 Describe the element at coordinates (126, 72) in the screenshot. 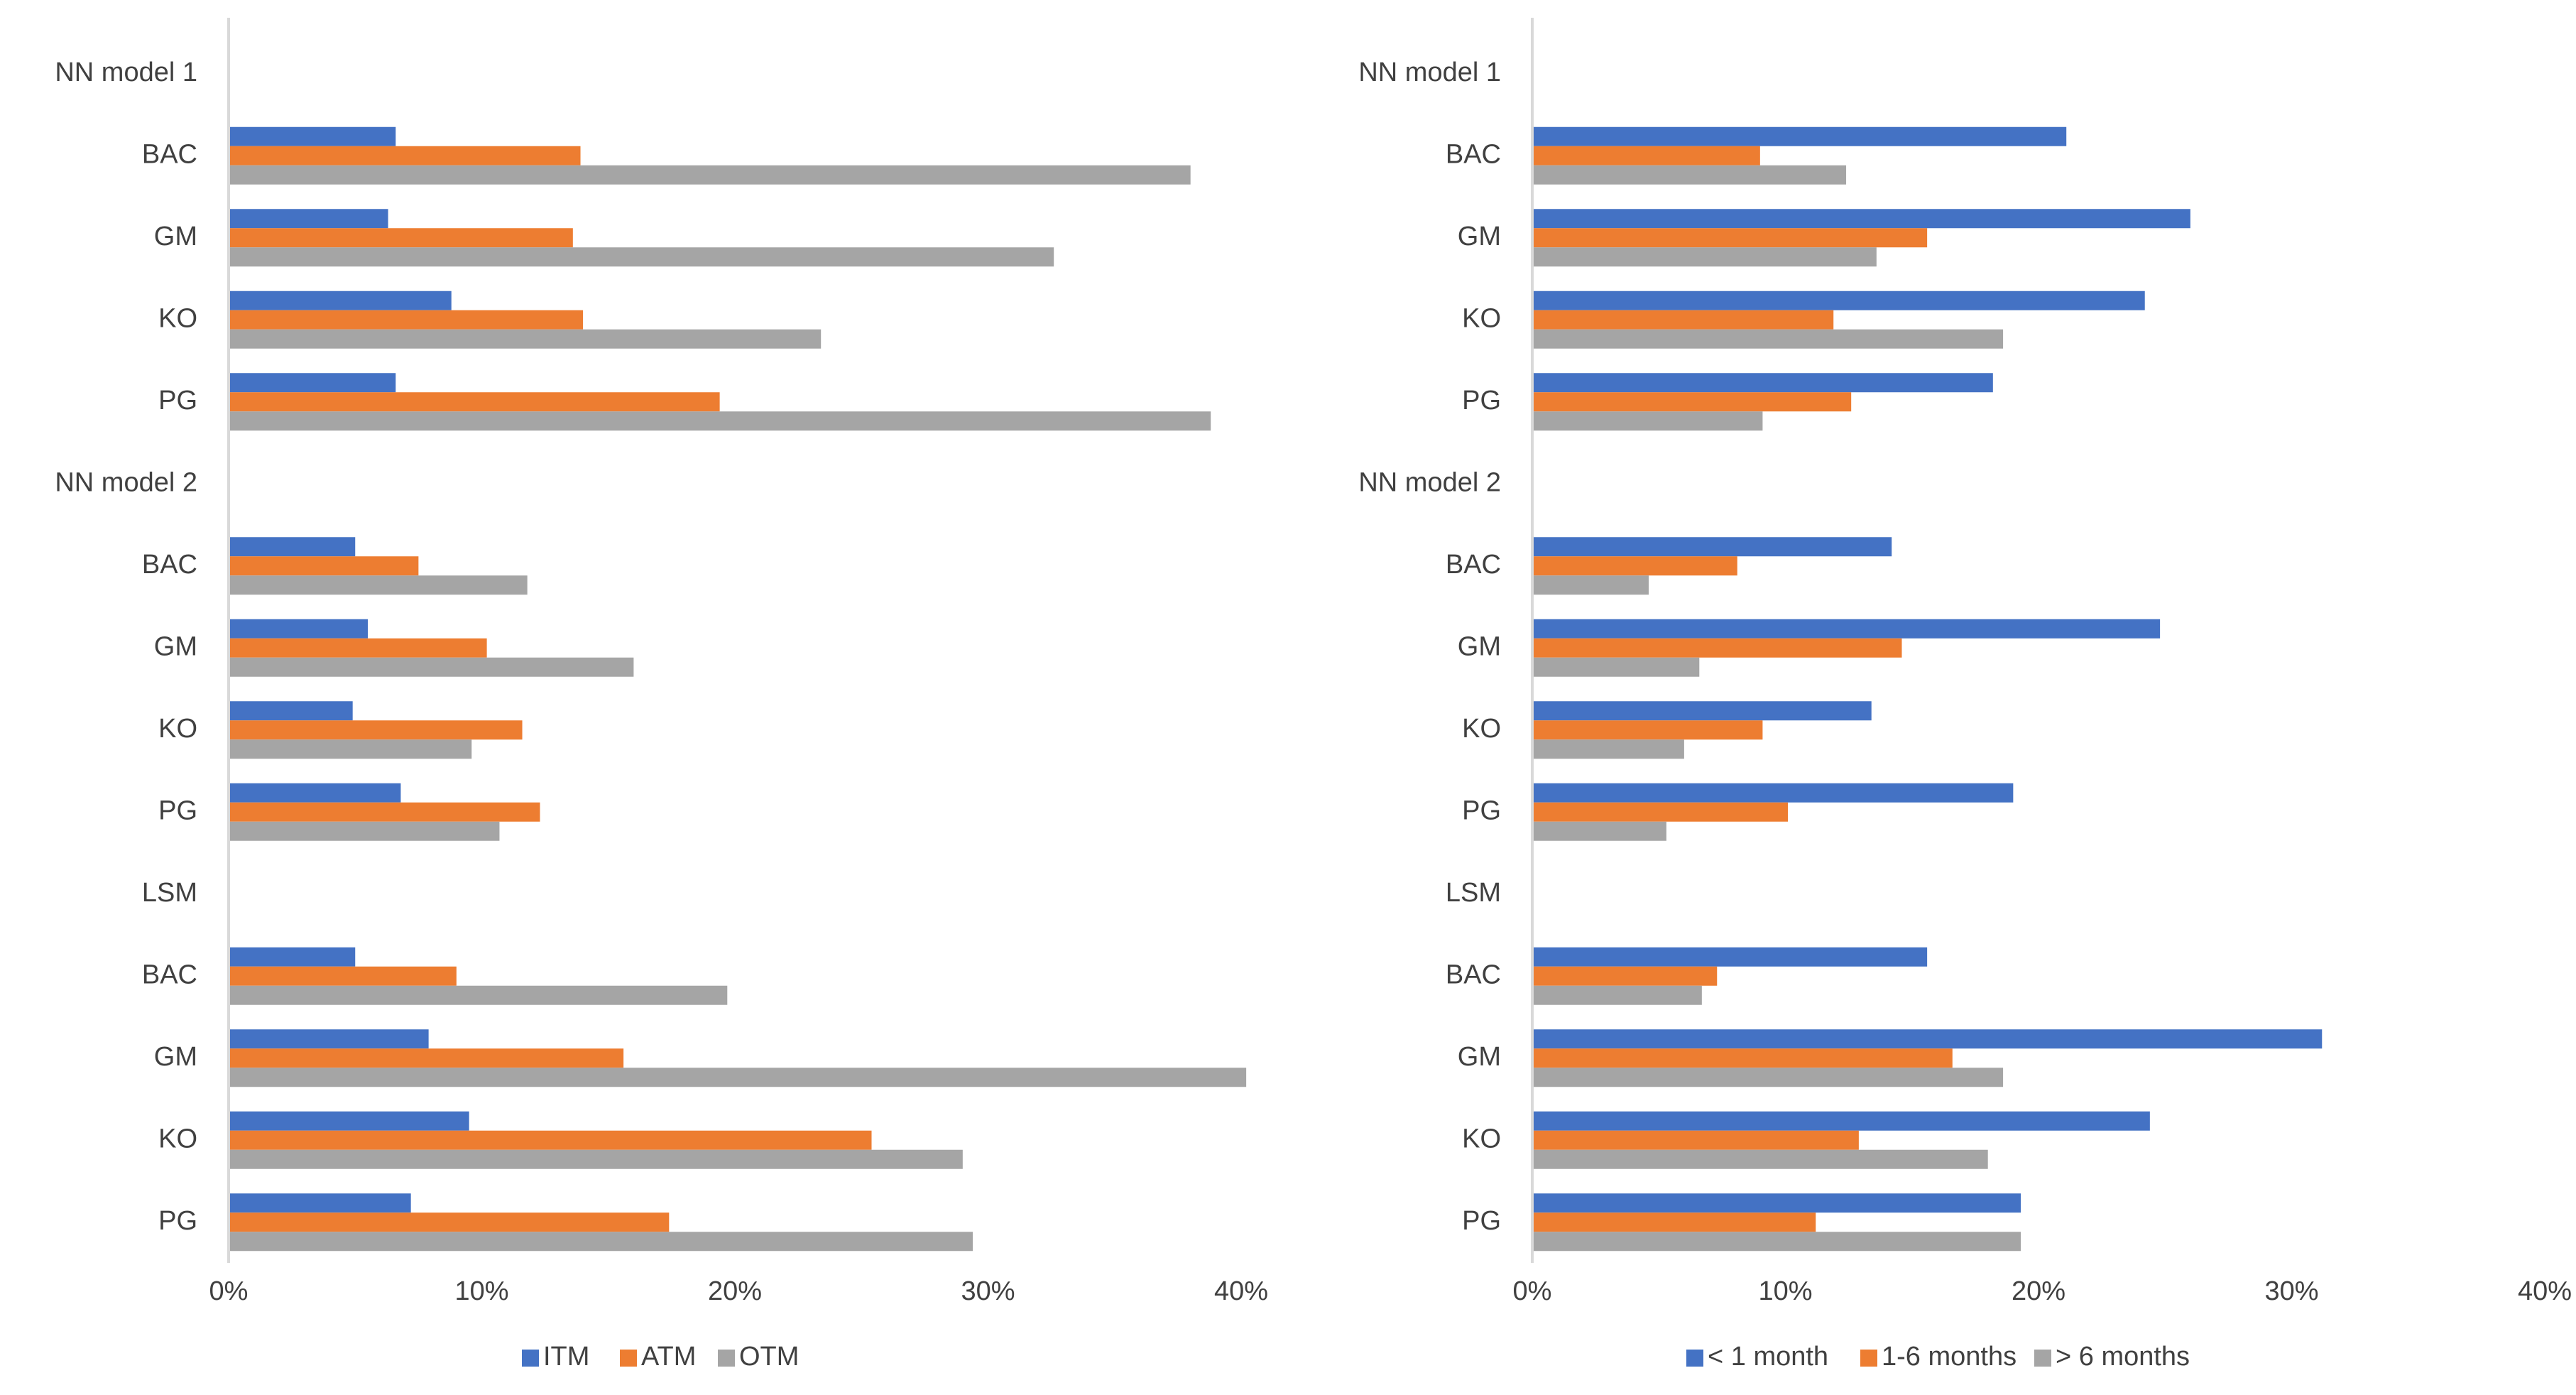

I see `category-label-nn-model-1: NN model 1` at that location.